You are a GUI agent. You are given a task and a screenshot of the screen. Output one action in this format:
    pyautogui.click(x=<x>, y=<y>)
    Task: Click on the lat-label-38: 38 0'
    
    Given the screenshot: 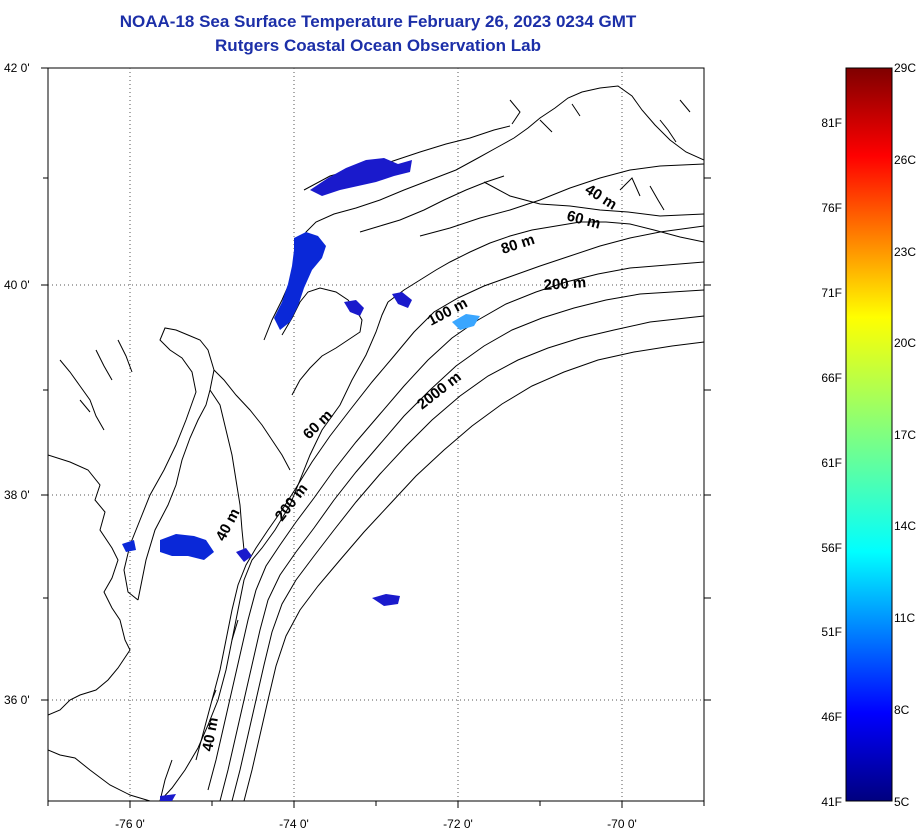 What is the action you would take?
    pyautogui.click(x=17, y=495)
    